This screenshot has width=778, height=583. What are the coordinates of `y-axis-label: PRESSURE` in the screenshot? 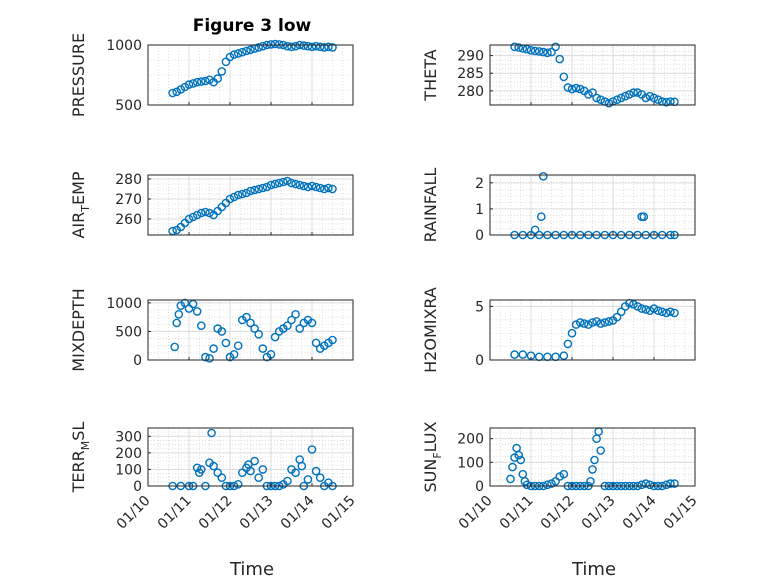 It's located at (78, 75).